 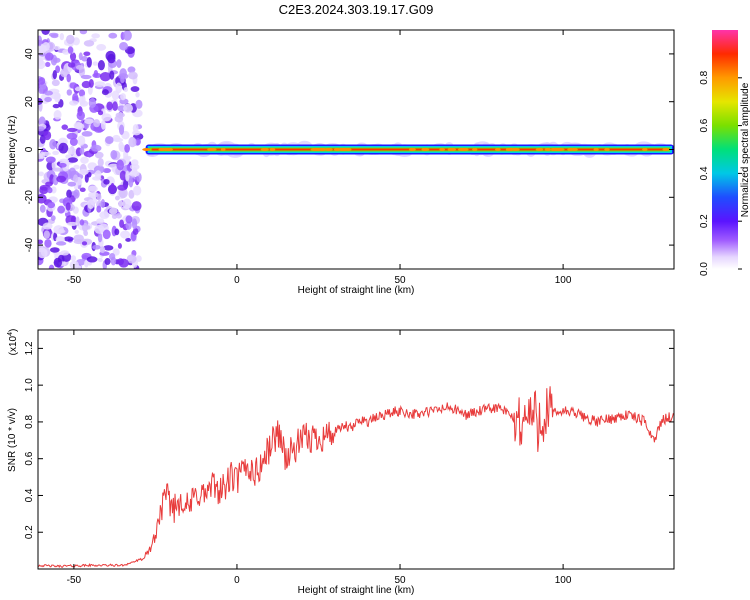 What do you see at coordinates (29, 149) in the screenshot?
I see `spectrogram-y-tick-label: 0` at bounding box center [29, 149].